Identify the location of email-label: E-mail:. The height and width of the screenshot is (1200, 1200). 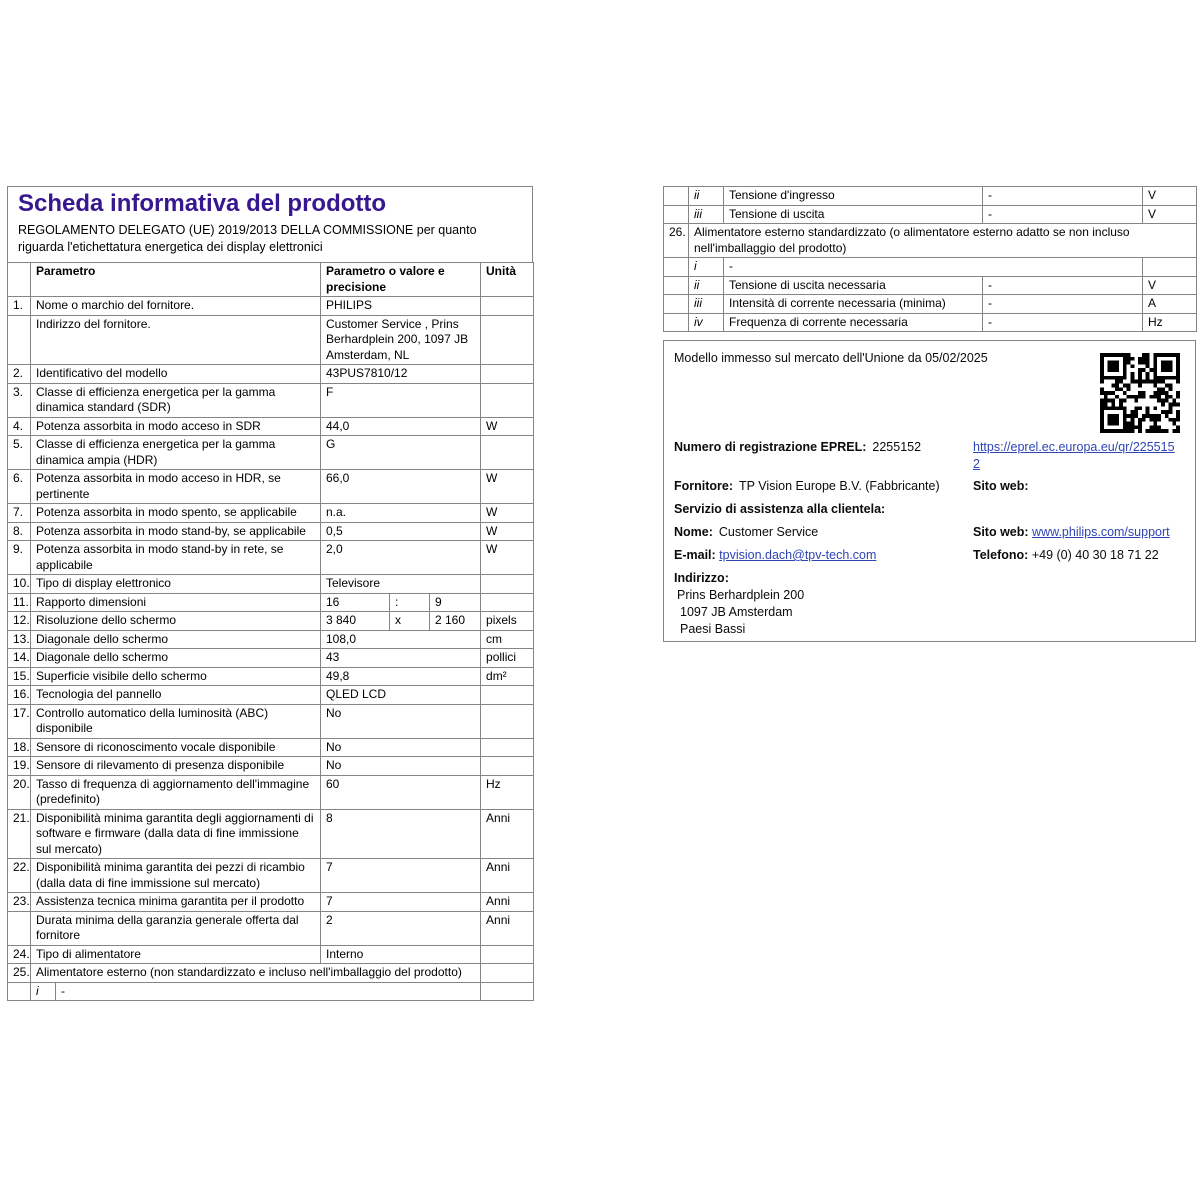
(695, 555).